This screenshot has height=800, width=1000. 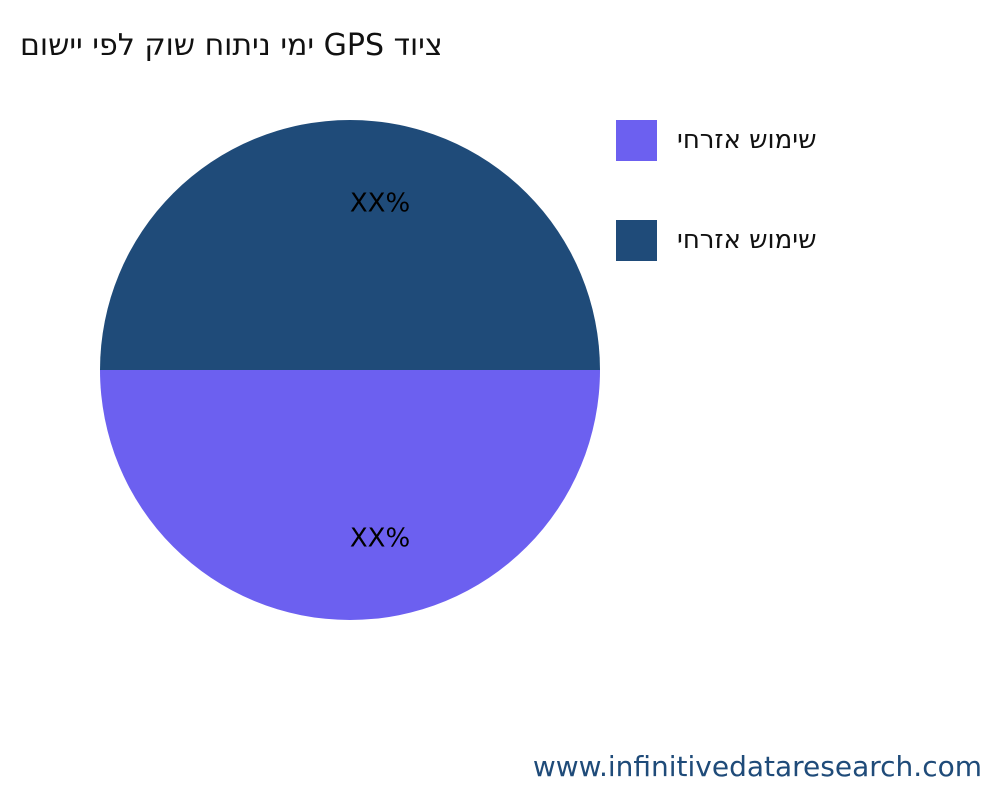 What do you see at coordinates (757, 766) in the screenshot?
I see `footer-url: www.infinitivedataresearch.com` at bounding box center [757, 766].